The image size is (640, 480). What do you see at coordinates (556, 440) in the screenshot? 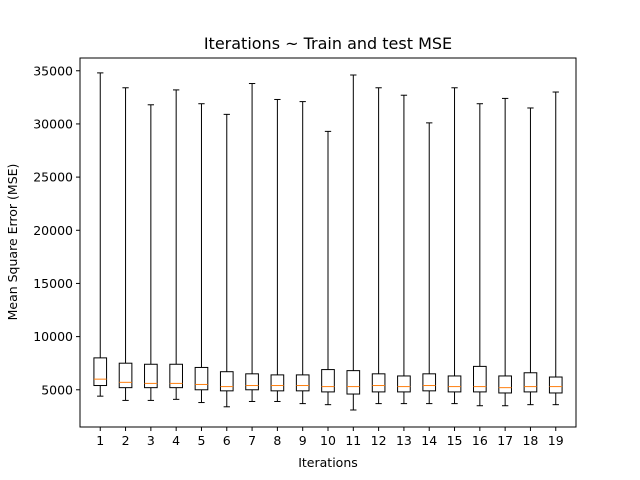
I see `x-tick-label: 19` at bounding box center [556, 440].